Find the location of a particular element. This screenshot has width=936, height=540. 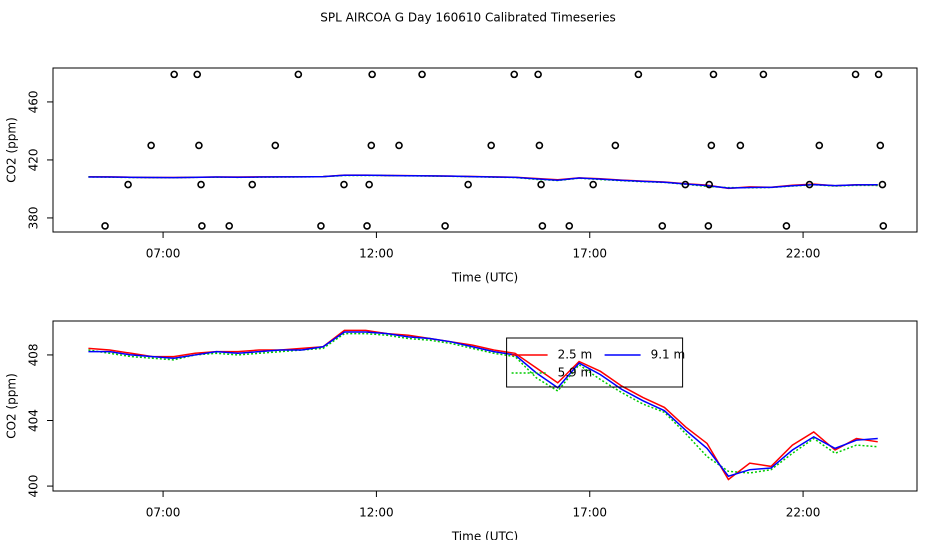

y-tick-label: 408 is located at coordinates (34, 354).